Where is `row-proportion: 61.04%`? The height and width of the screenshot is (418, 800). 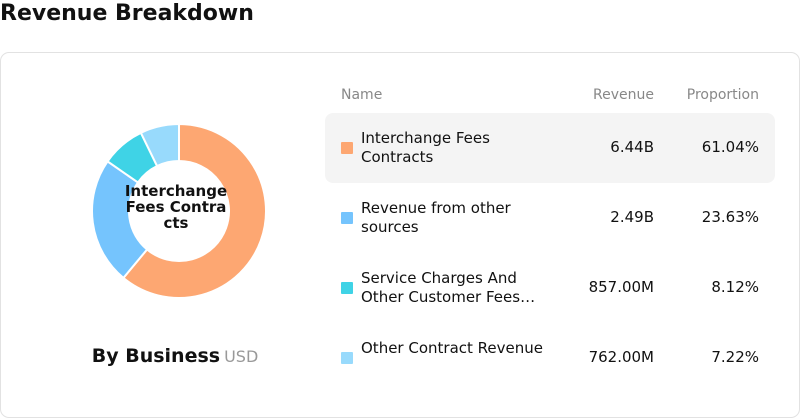 row-proportion: 61.04% is located at coordinates (730, 147).